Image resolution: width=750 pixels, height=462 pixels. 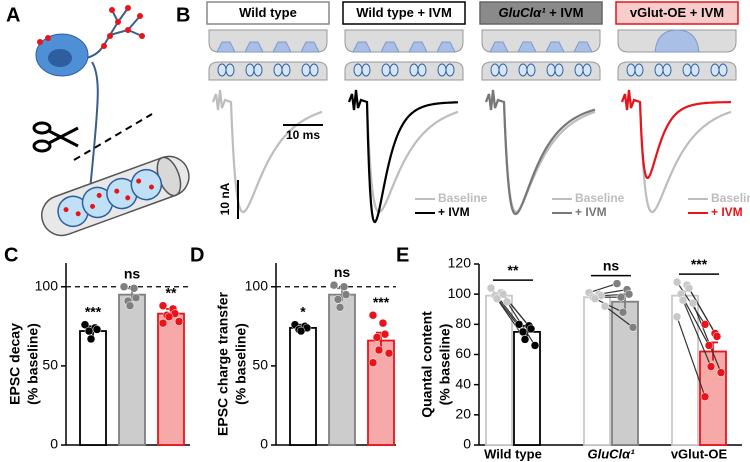 I want to click on y-axis-label: Quantal content, so click(x=427, y=364).